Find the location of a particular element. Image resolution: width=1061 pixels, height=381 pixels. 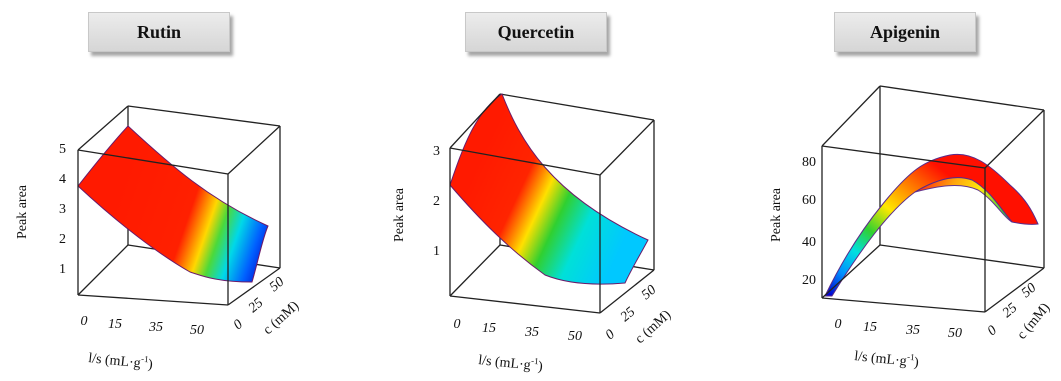

z-tick-labels: 1 2 3 is located at coordinates (436, 201).